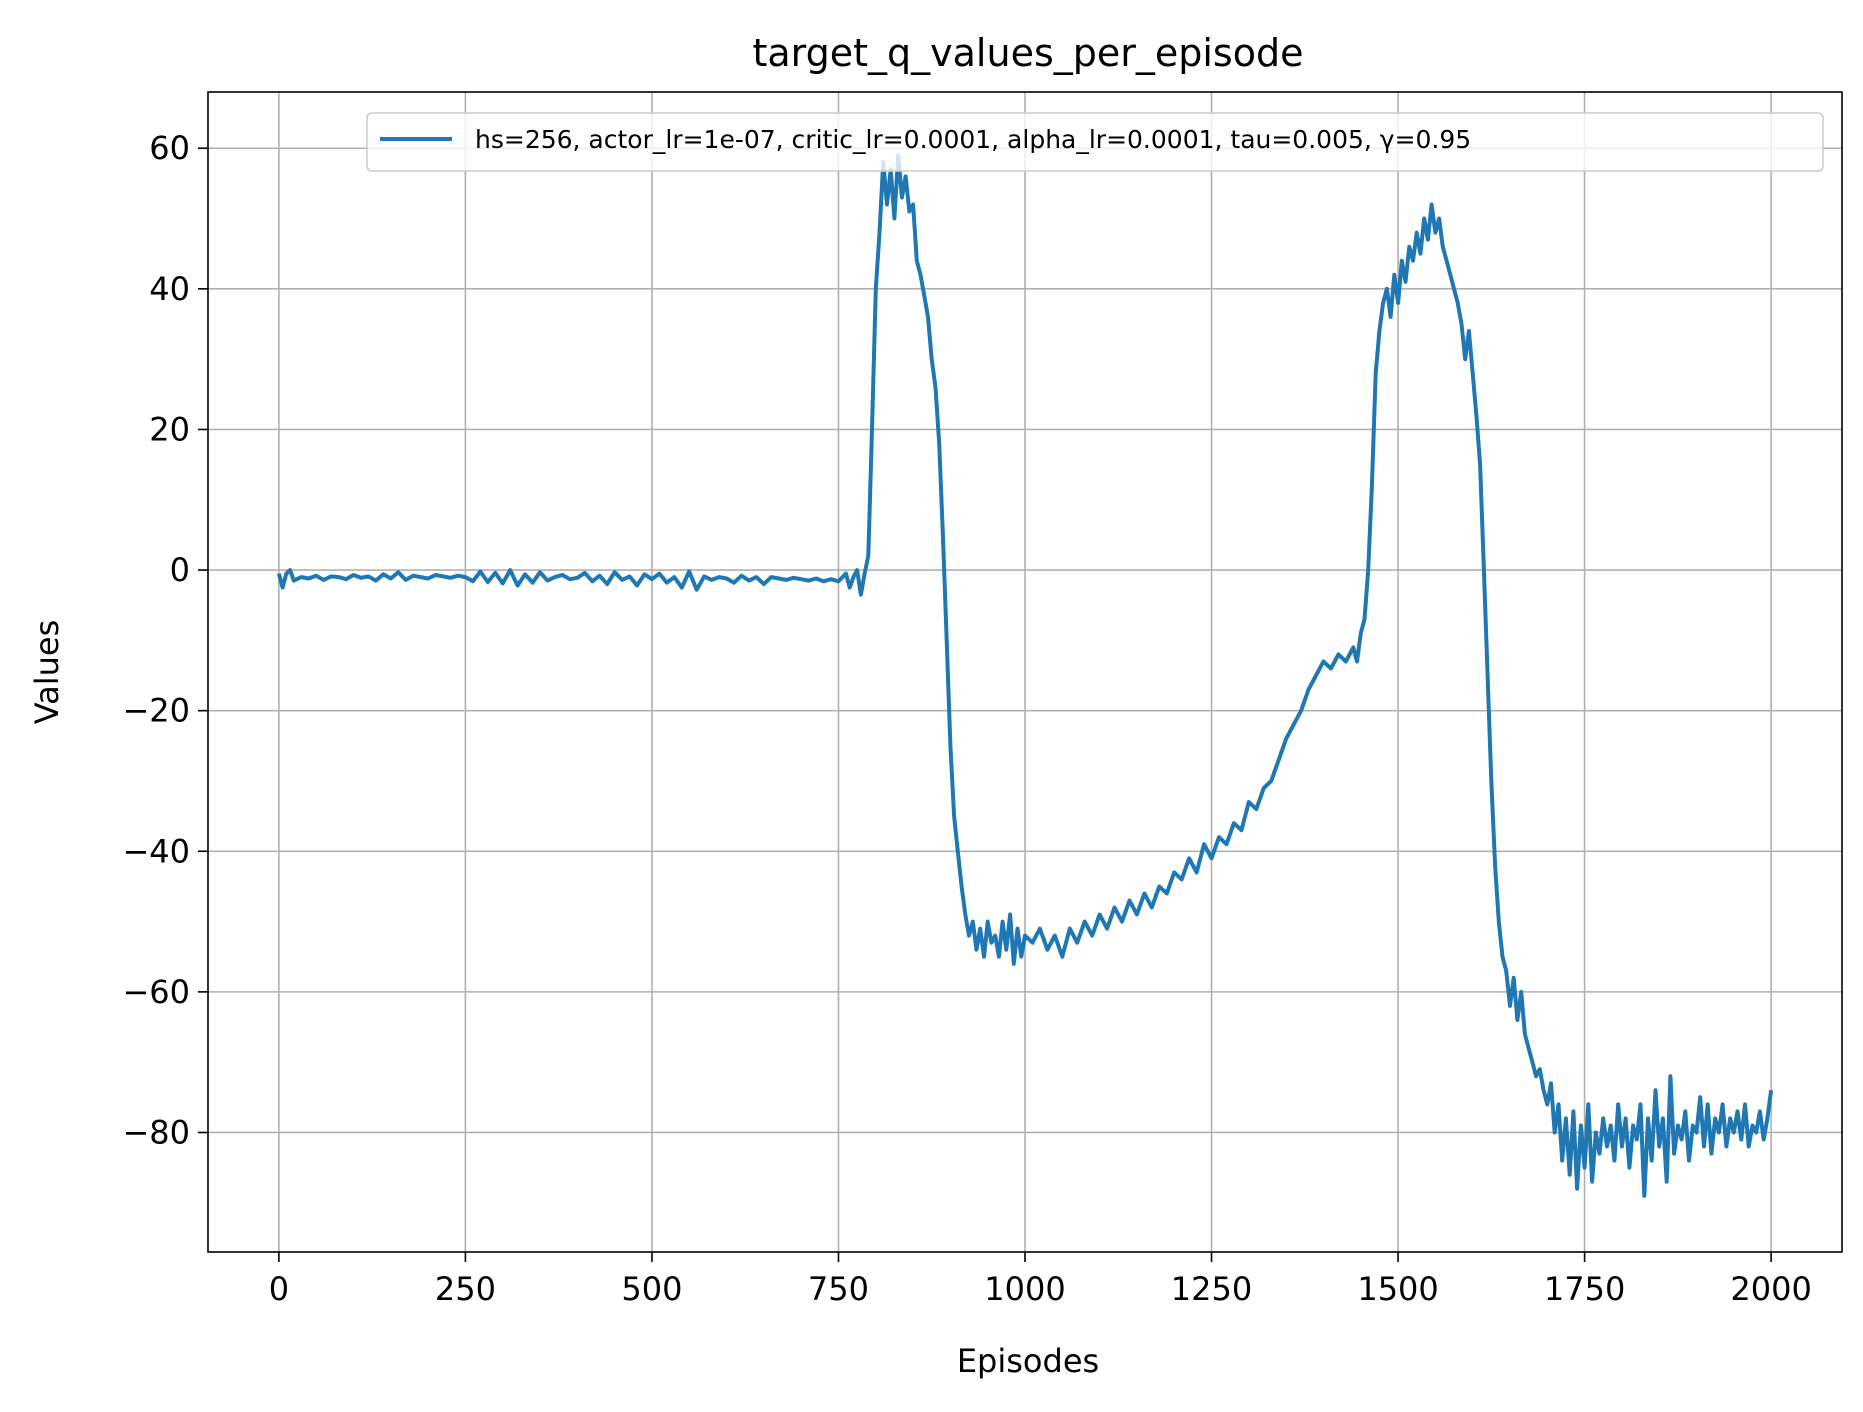  Describe the element at coordinates (1397, 1289) in the screenshot. I see `x-tick-label: 1500` at that location.